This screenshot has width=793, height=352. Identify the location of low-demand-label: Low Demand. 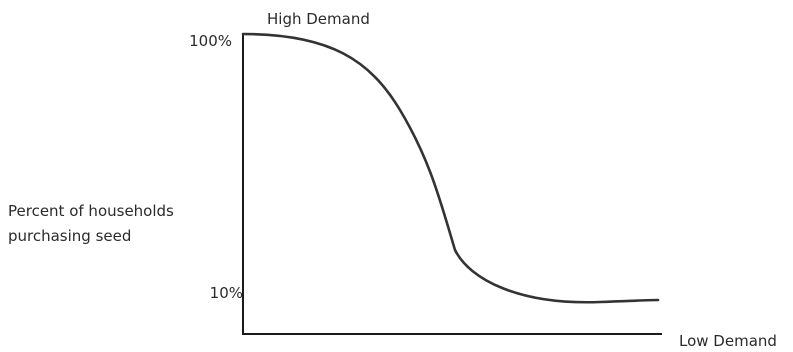
(728, 340).